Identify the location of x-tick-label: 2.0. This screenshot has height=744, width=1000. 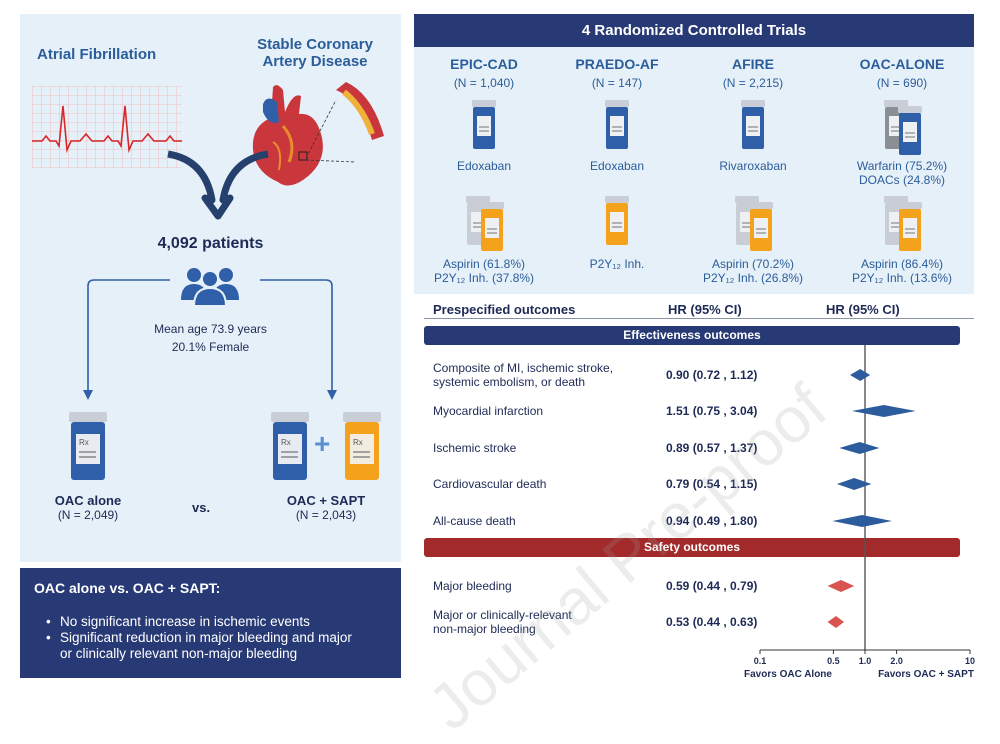
(896, 661).